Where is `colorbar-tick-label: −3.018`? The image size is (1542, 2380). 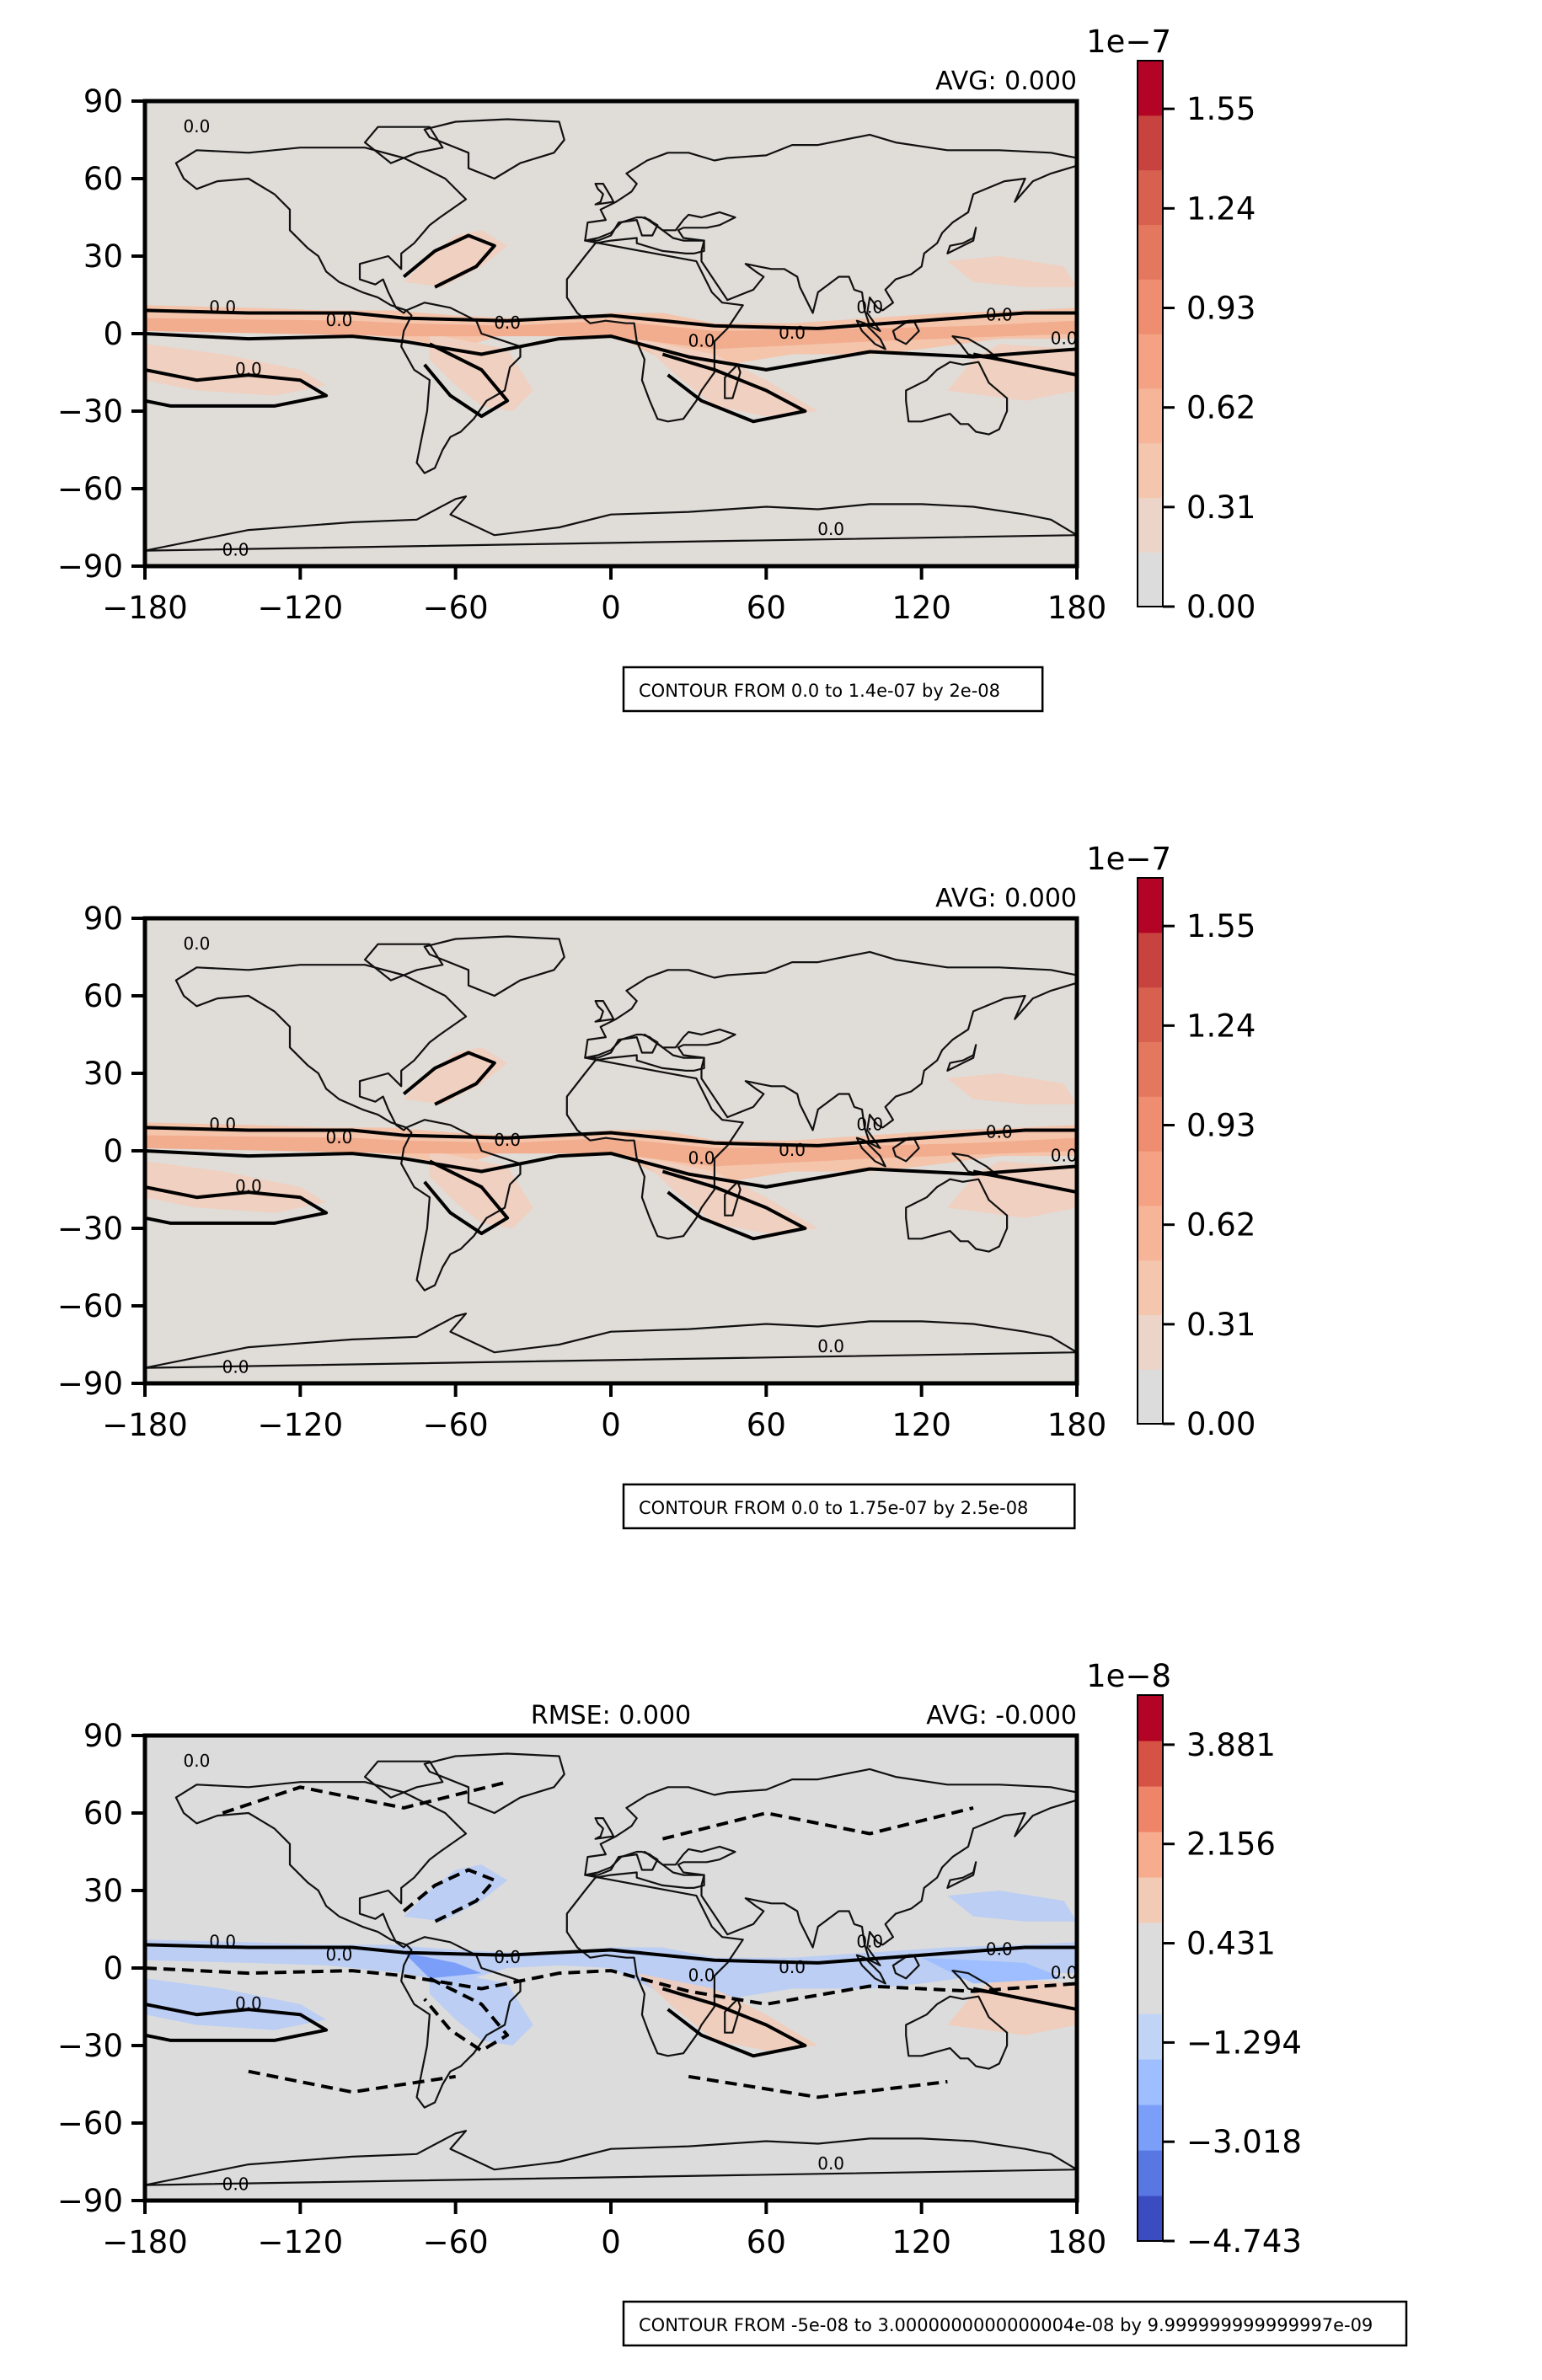
colorbar-tick-label: −3.018 is located at coordinates (1244, 2142).